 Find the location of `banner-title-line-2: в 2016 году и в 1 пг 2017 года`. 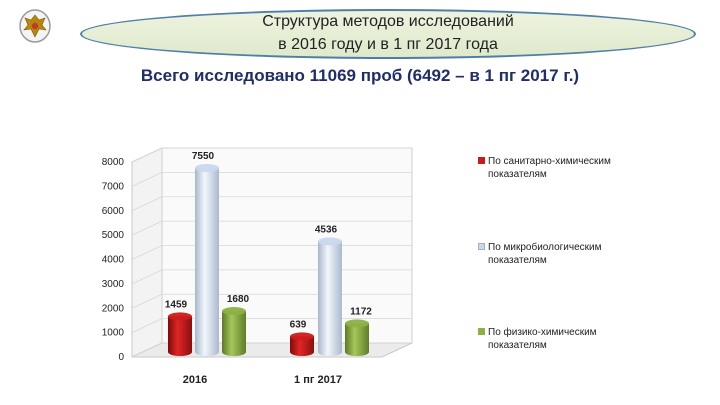

banner-title-line-2: в 2016 году и в 1 пг 2017 года is located at coordinates (388, 44).